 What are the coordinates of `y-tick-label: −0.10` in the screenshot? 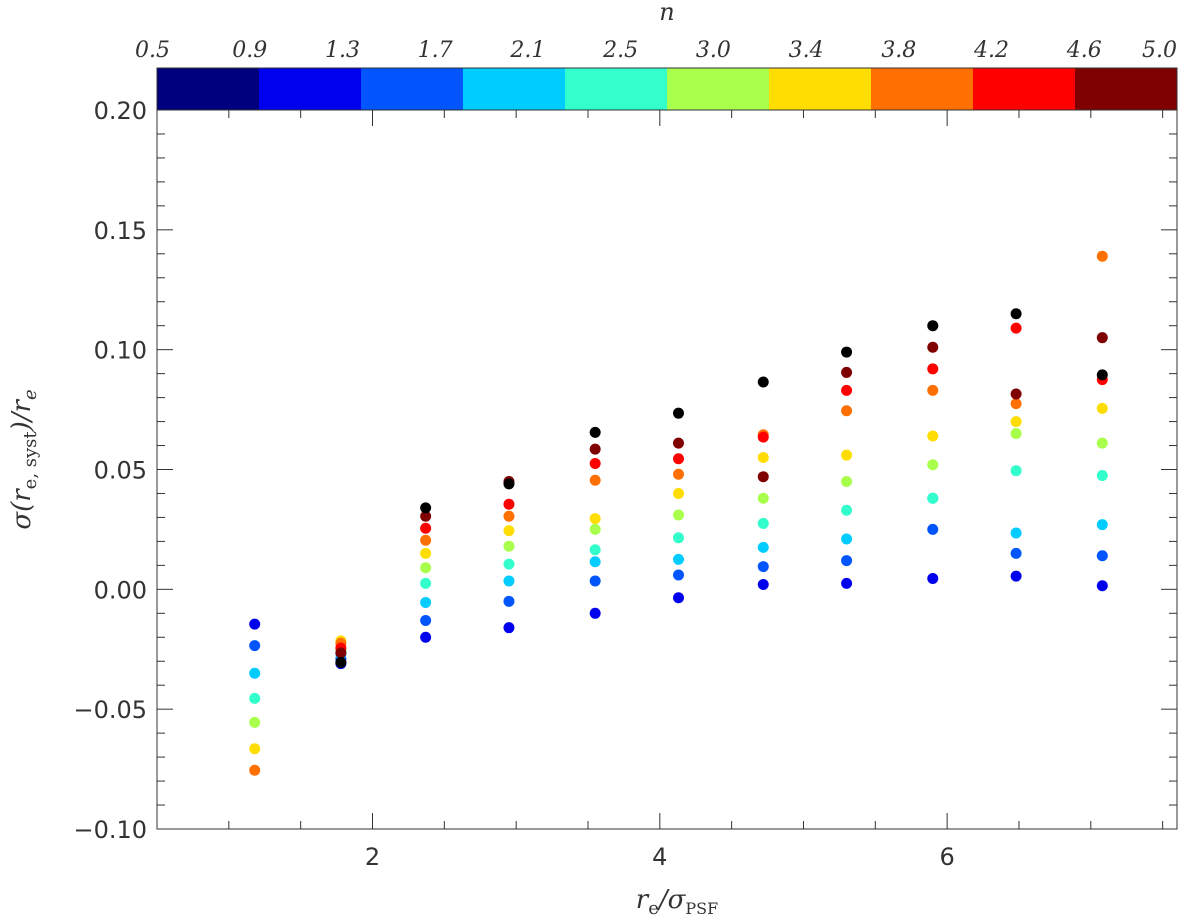 It's located at (110, 830).